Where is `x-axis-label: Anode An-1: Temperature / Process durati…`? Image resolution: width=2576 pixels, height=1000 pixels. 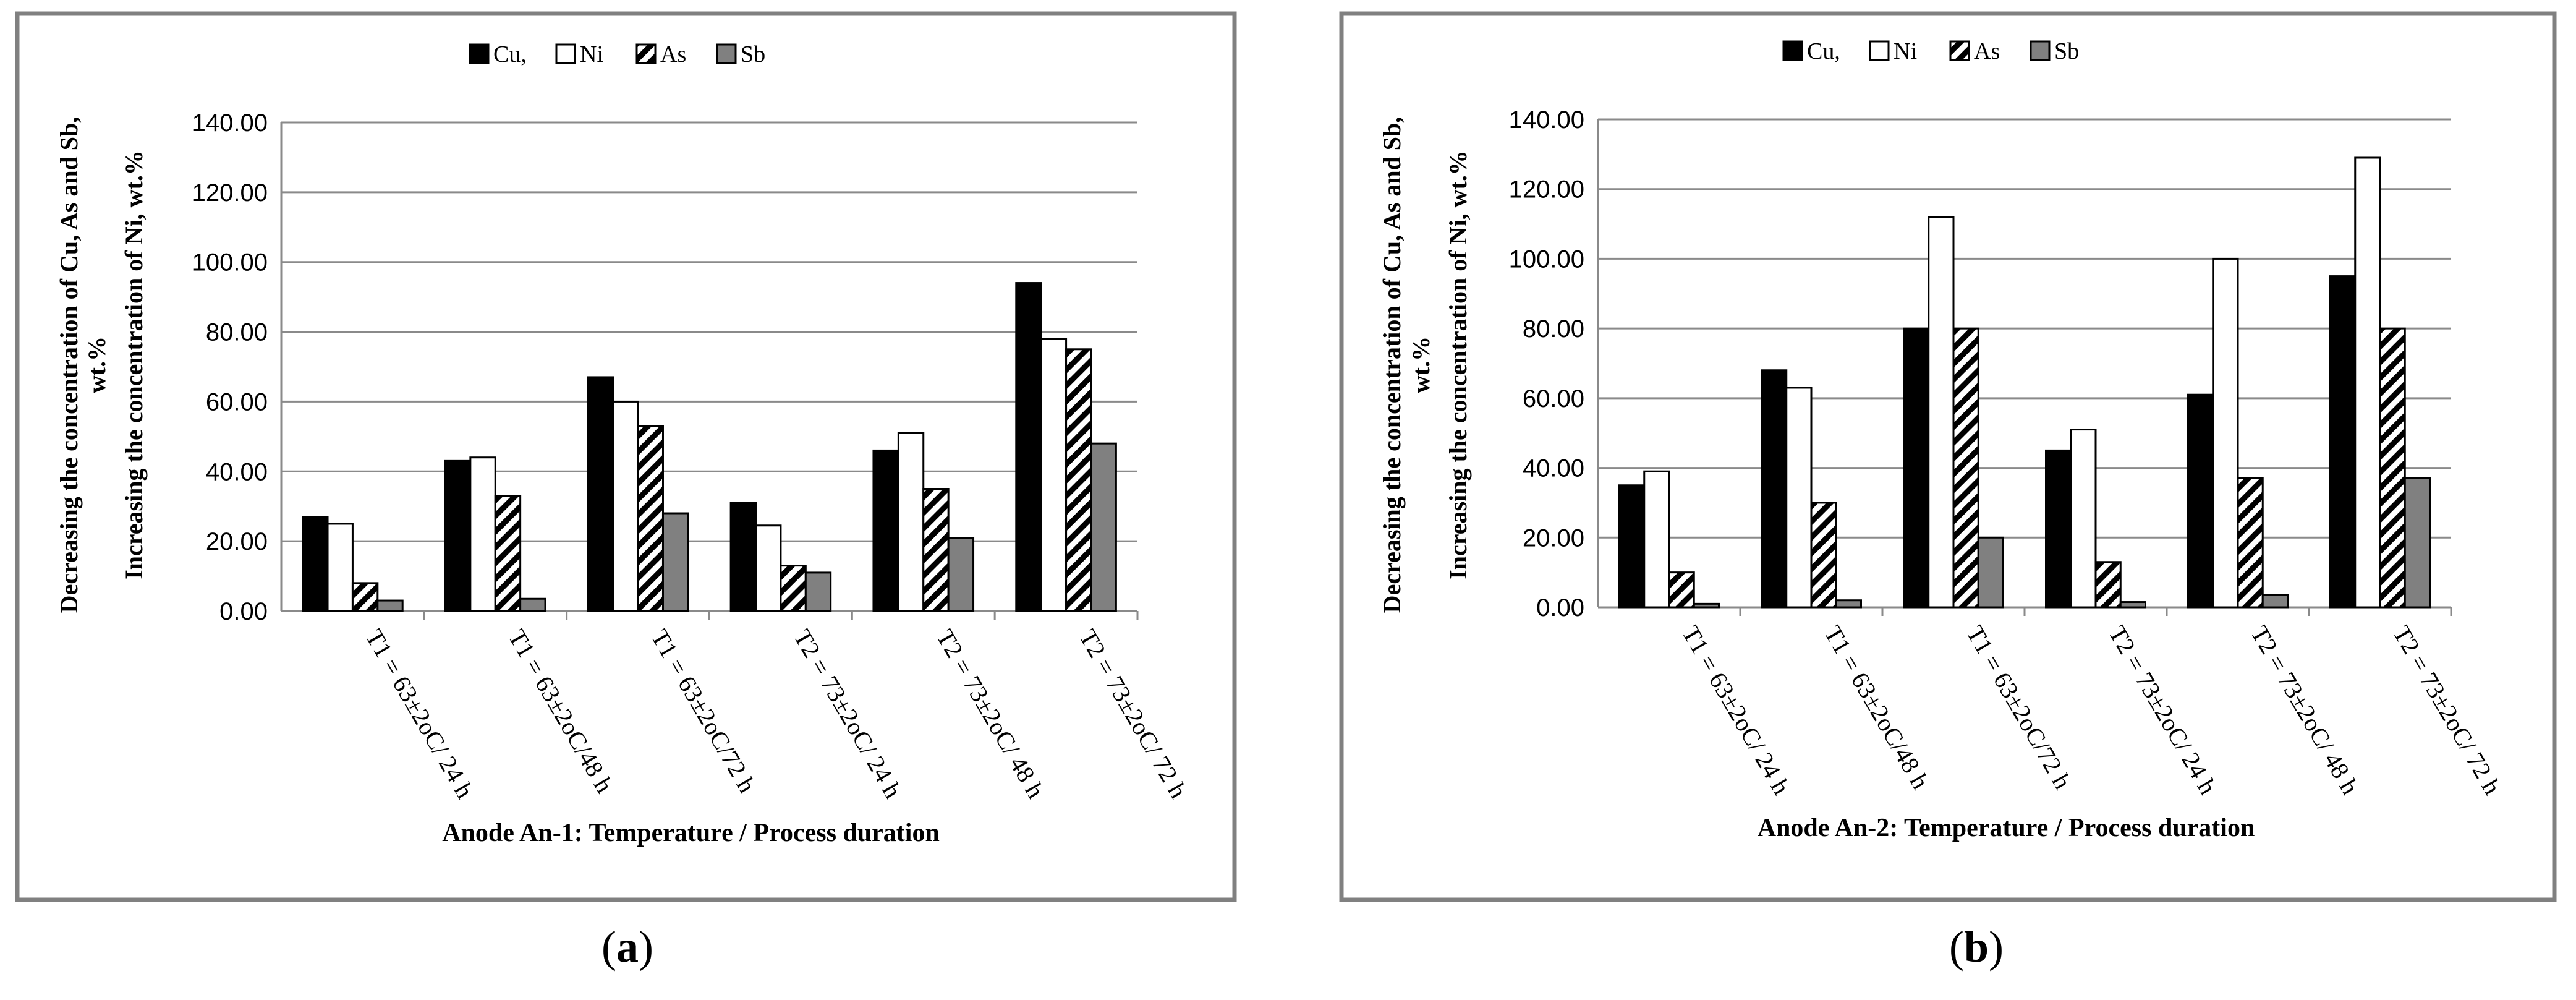
x-axis-label: Anode An-1: Temperature / Process durati… is located at coordinates (691, 833).